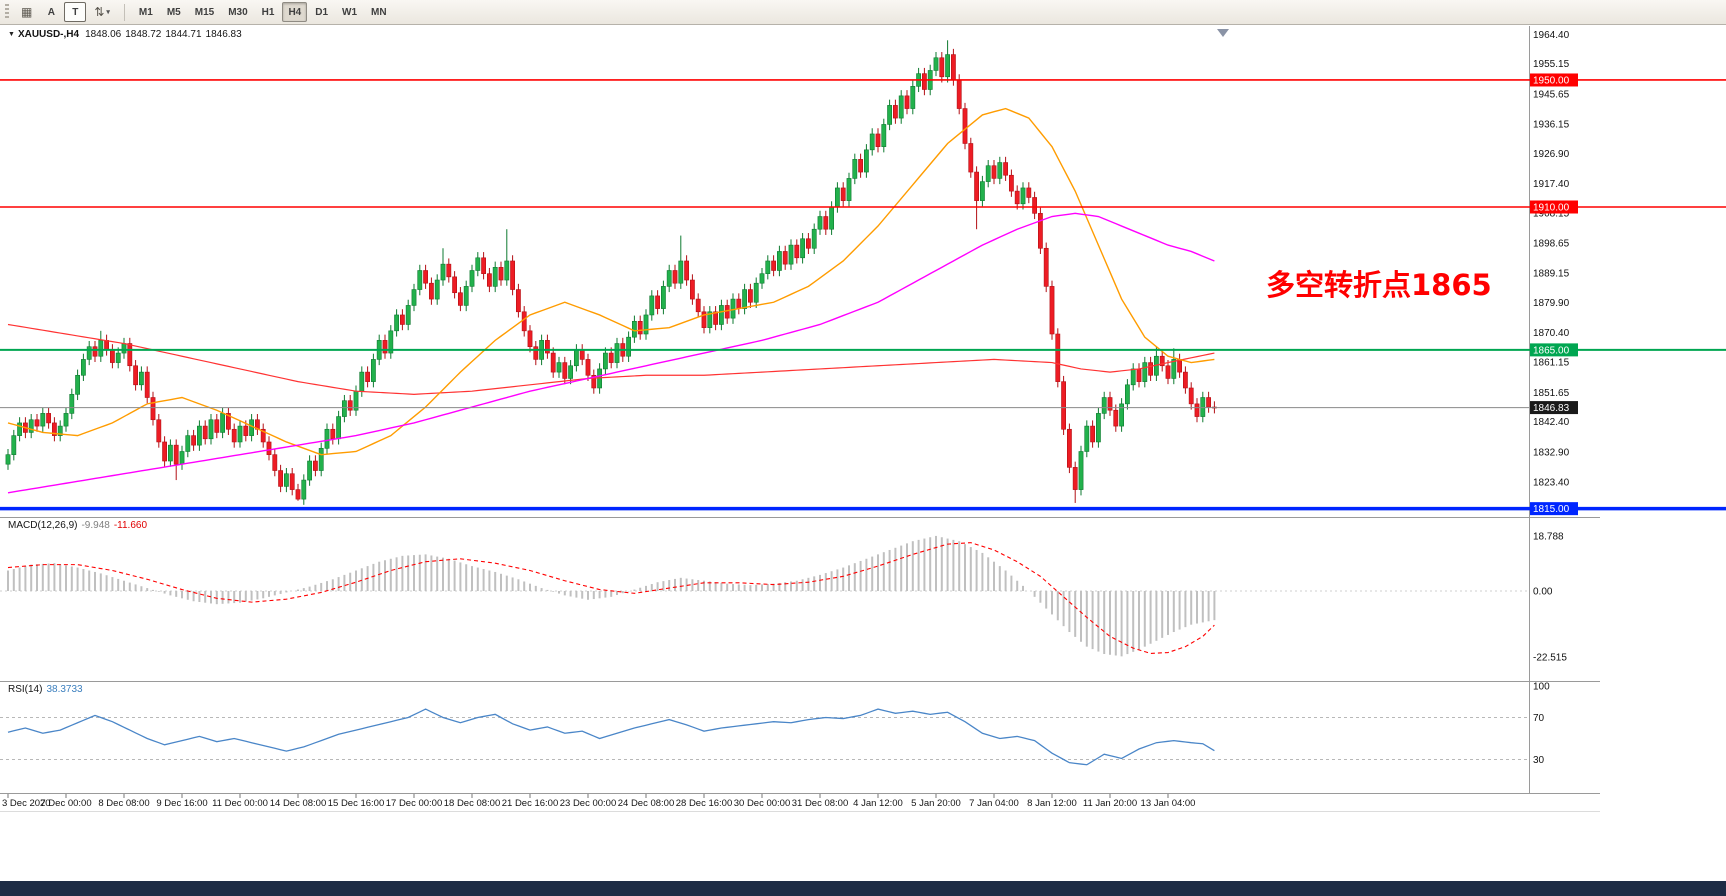 The image size is (1726, 896). I want to click on price-badge: 1846.83, so click(1554, 408).